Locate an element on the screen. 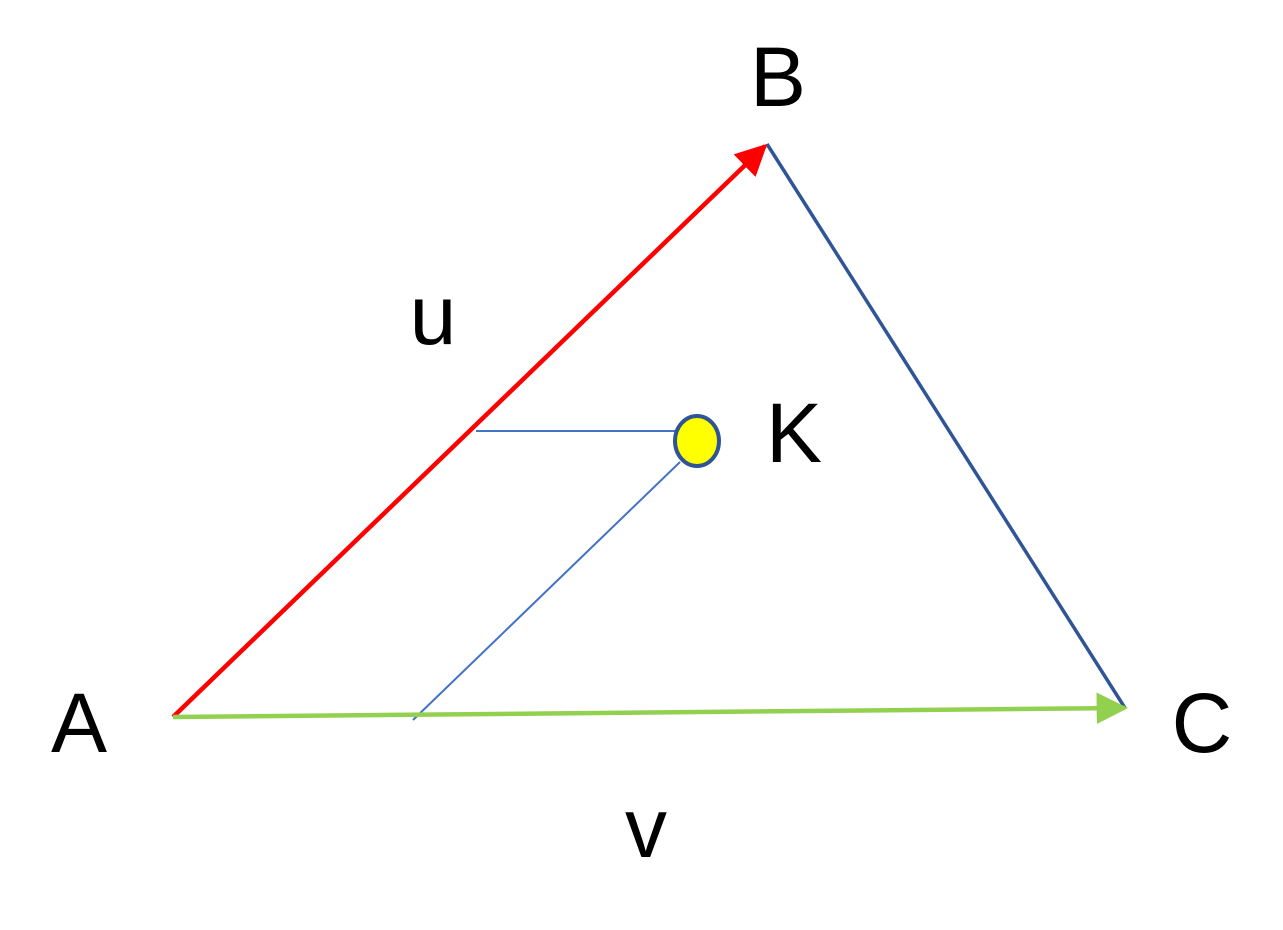 This screenshot has height=930, width=1283. point-k-marker is located at coordinates (697, 441).